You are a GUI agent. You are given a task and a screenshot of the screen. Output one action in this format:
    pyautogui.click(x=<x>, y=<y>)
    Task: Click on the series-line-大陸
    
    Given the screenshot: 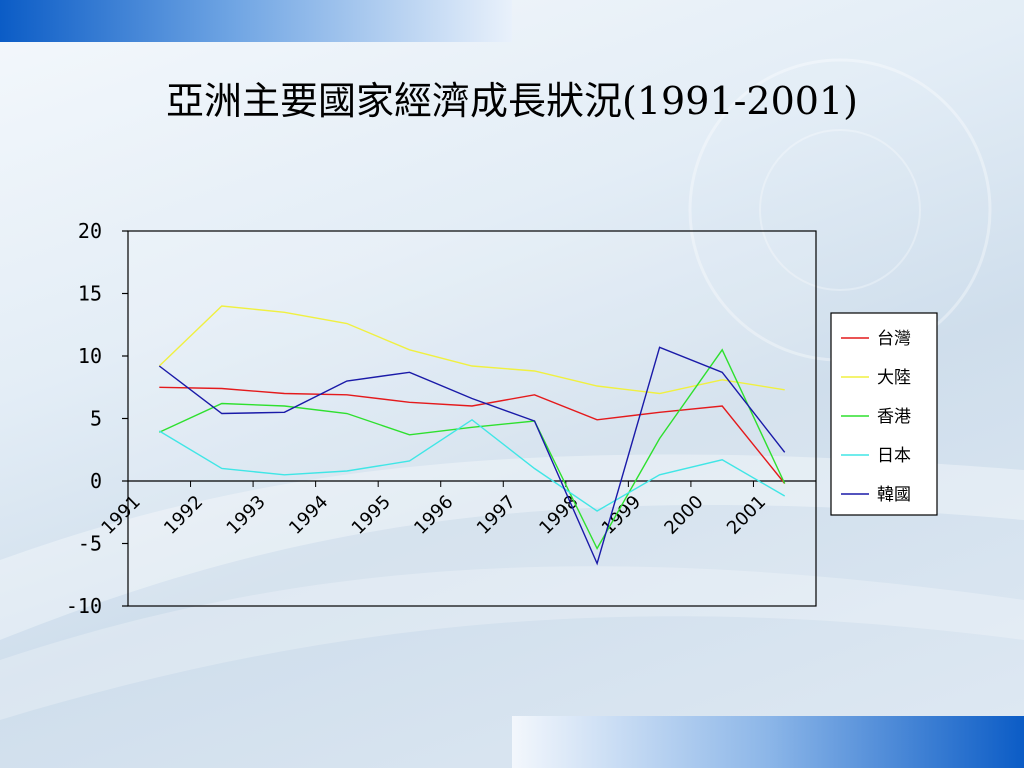 What is the action you would take?
    pyautogui.click(x=471, y=350)
    